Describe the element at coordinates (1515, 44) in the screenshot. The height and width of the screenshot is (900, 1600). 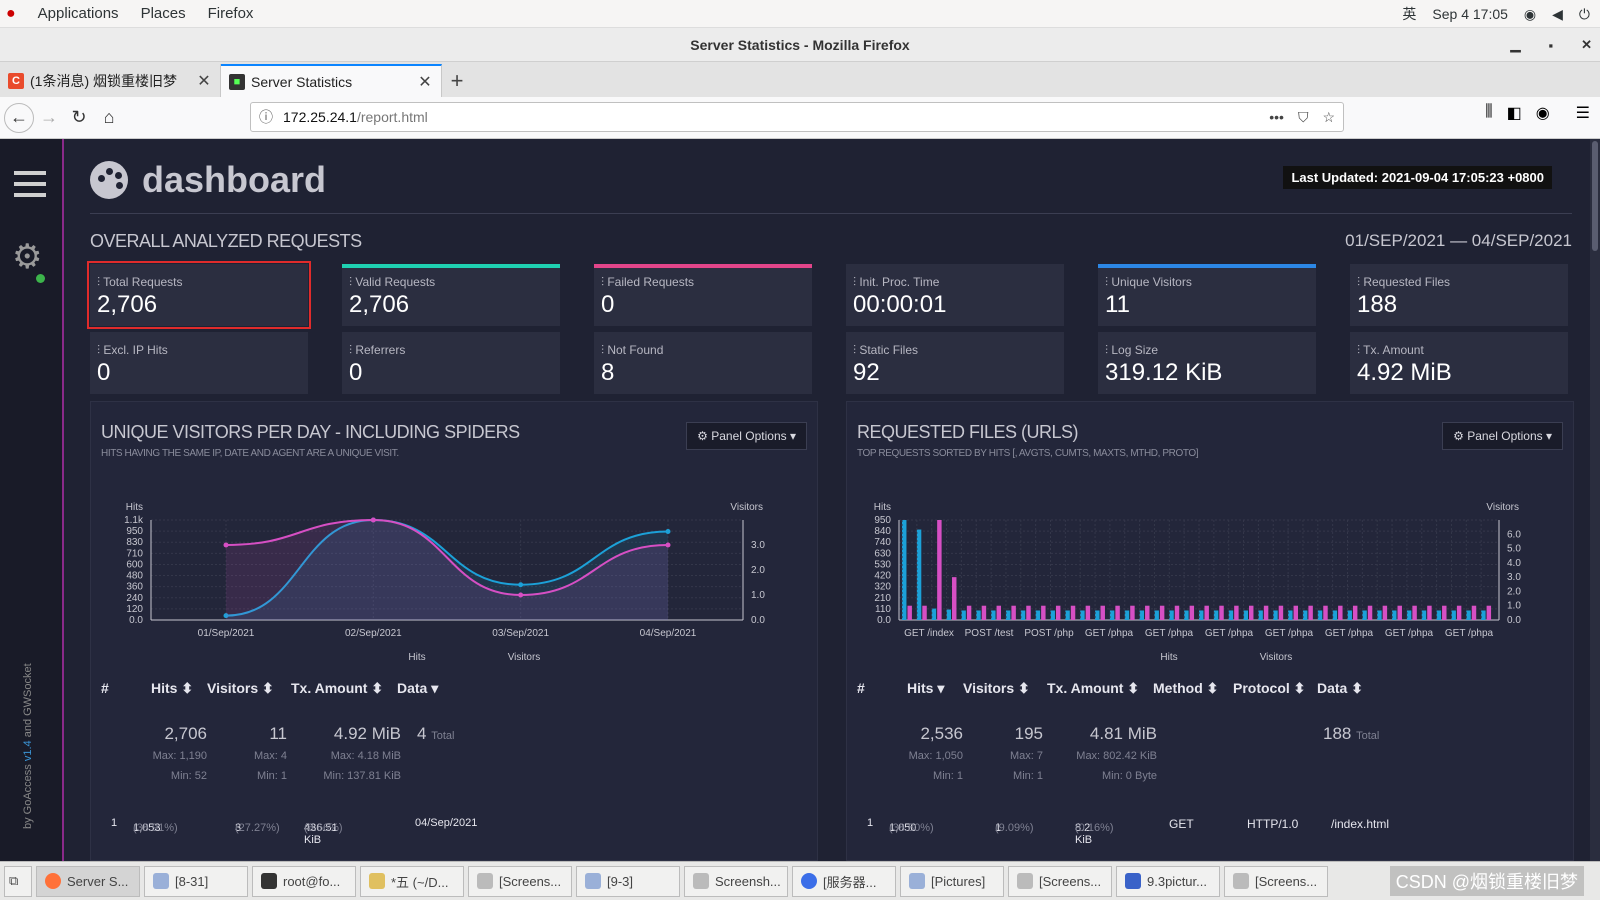
I see `minimize-icon: ▁` at that location.